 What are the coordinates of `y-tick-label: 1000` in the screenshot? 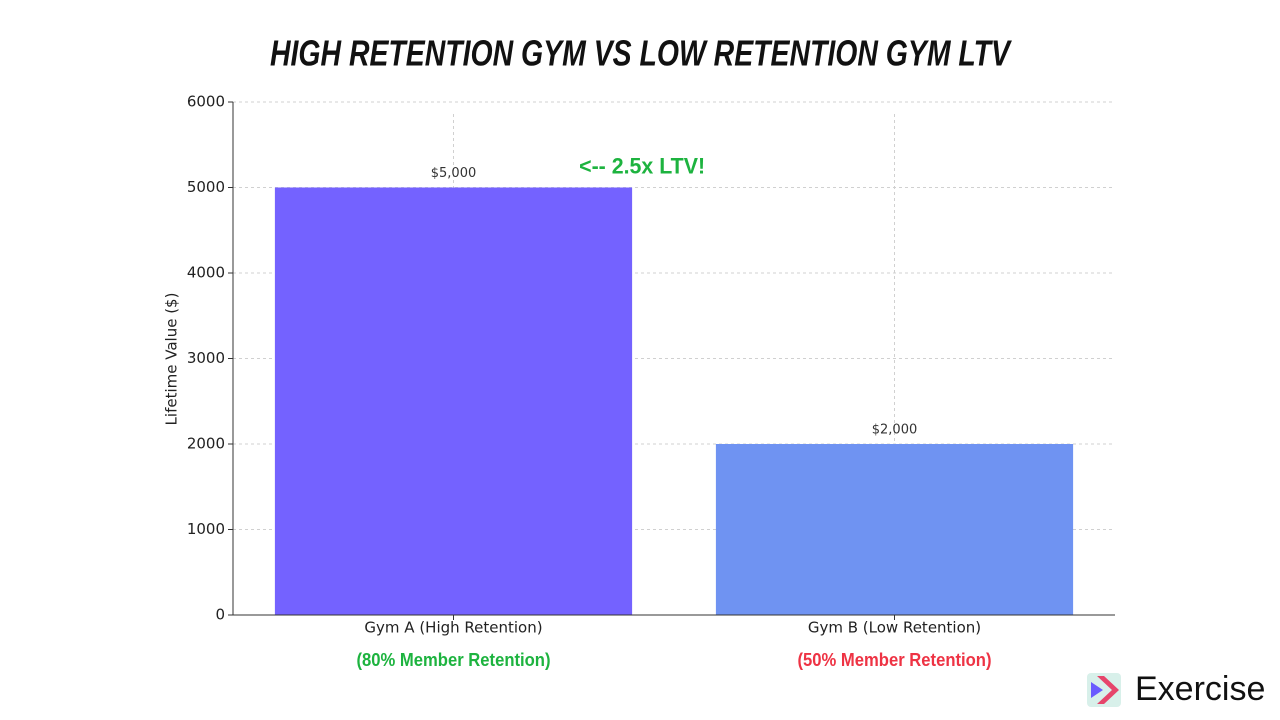 It's located at (206, 529).